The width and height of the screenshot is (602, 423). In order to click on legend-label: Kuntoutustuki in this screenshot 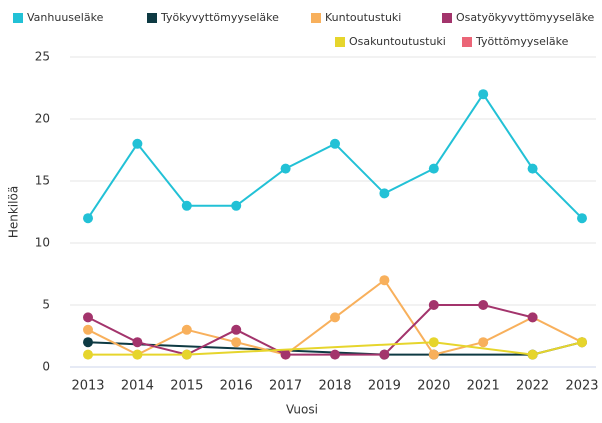, I will do `click(363, 17)`.